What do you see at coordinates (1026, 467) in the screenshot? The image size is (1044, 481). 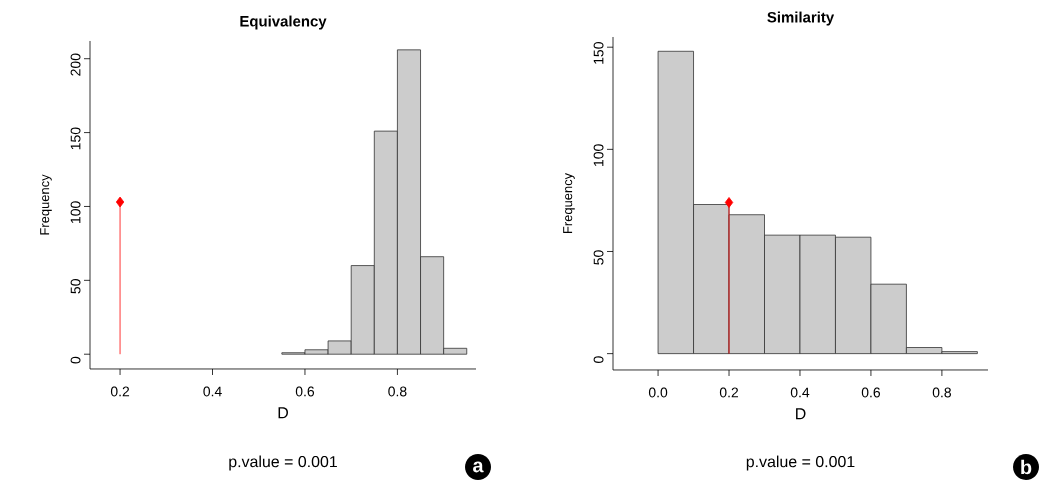 I see `text: b` at bounding box center [1026, 467].